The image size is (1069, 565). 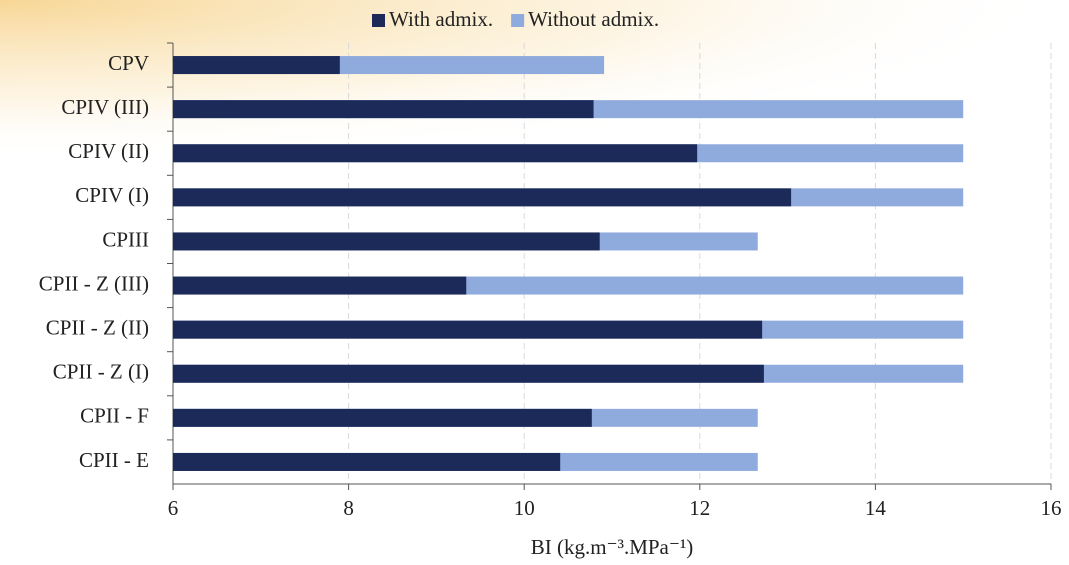 What do you see at coordinates (173, 508) in the screenshot?
I see `x-tick-label: 6` at bounding box center [173, 508].